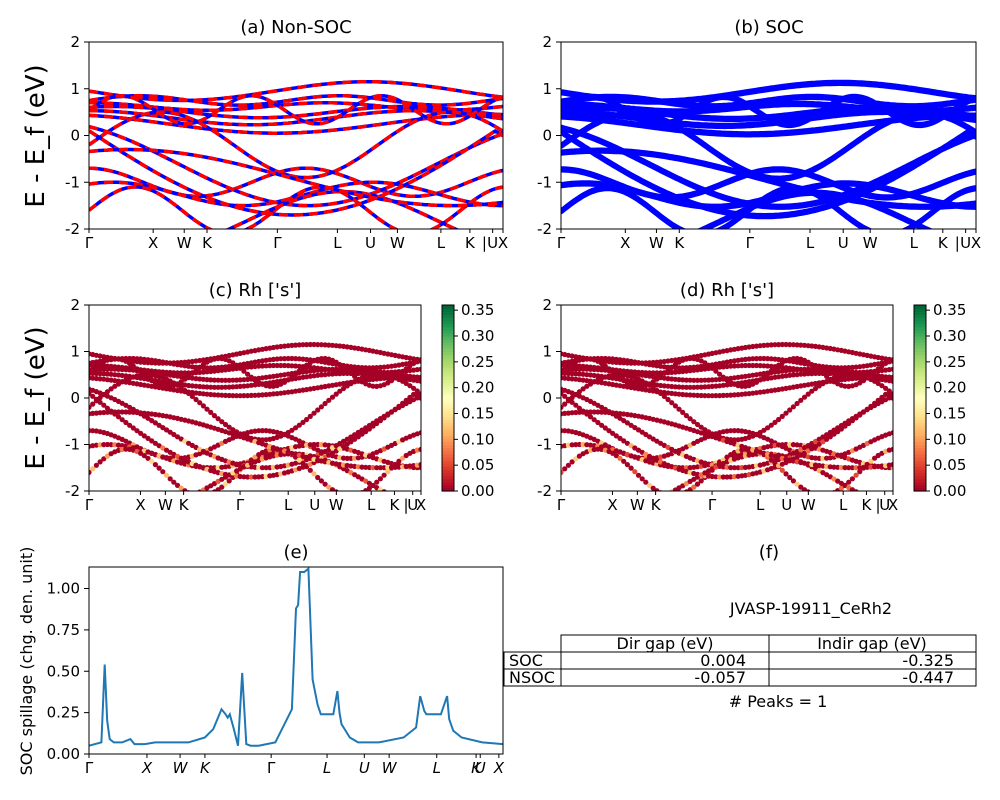  I want to click on x-tick-label: X, so click(499, 768).